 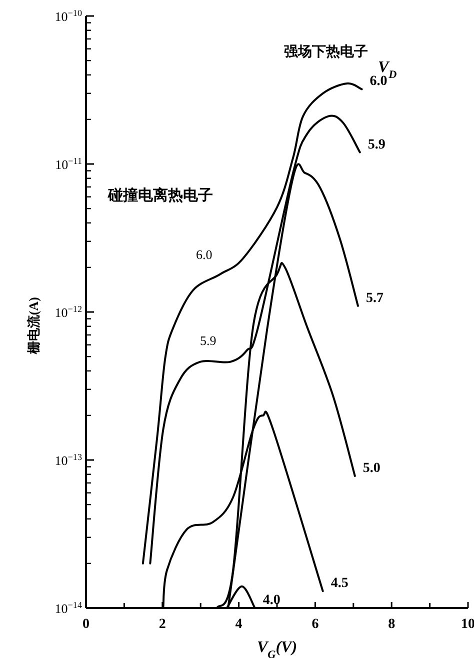 What do you see at coordinates (238, 624) in the screenshot?
I see `x-tick-label: 4` at bounding box center [238, 624].